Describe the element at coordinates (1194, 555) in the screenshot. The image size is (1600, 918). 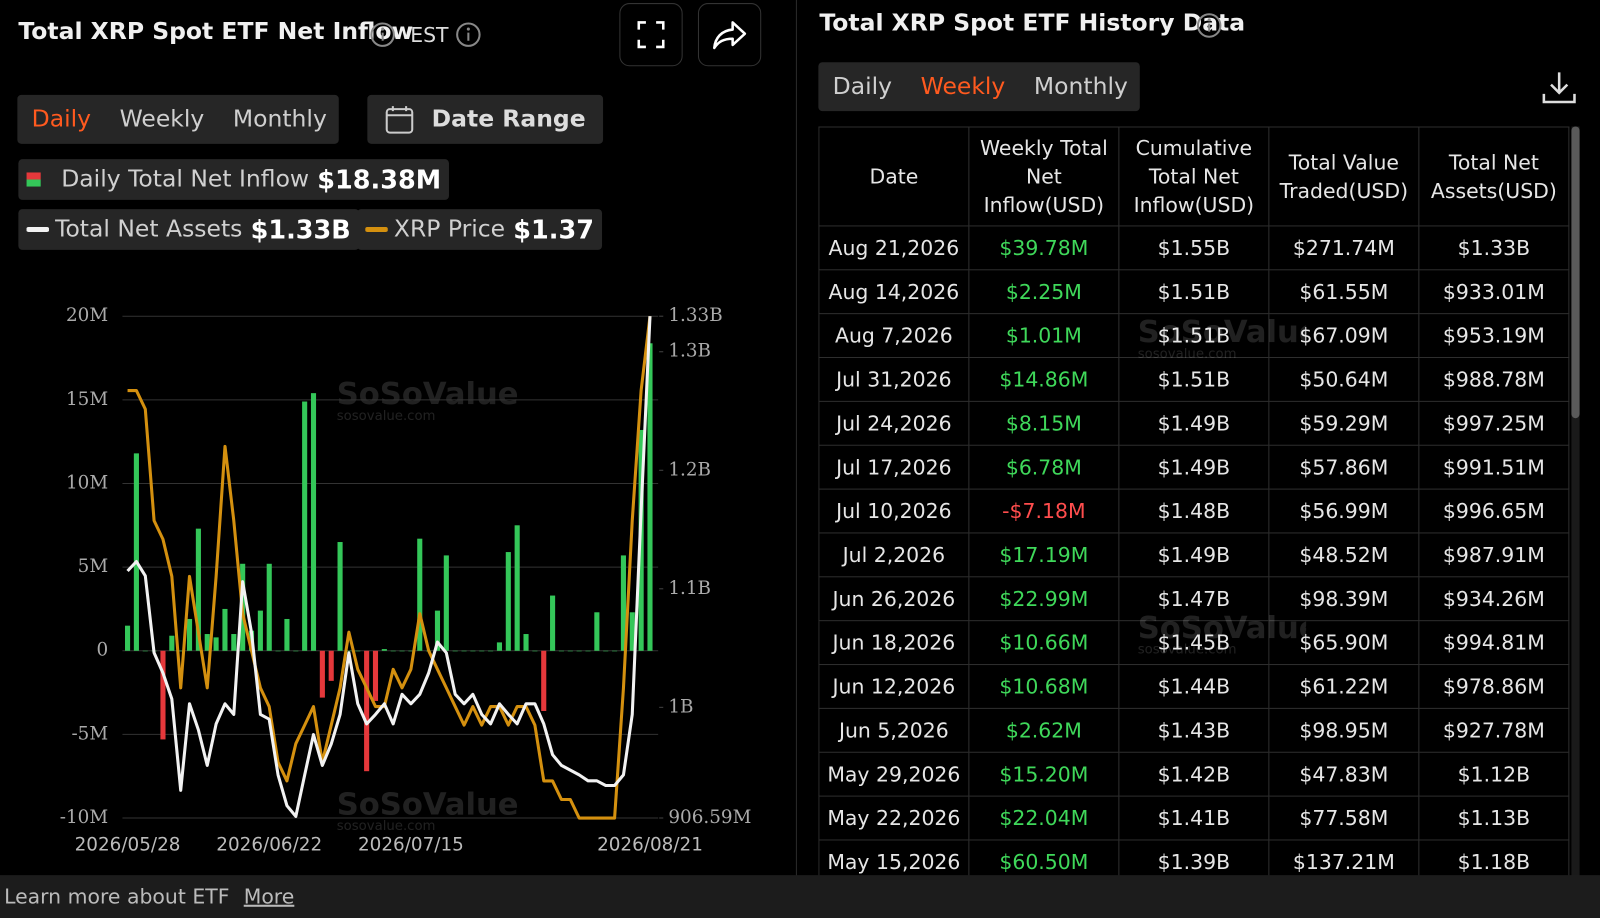
I see `value-cell: $1.49B` at that location.